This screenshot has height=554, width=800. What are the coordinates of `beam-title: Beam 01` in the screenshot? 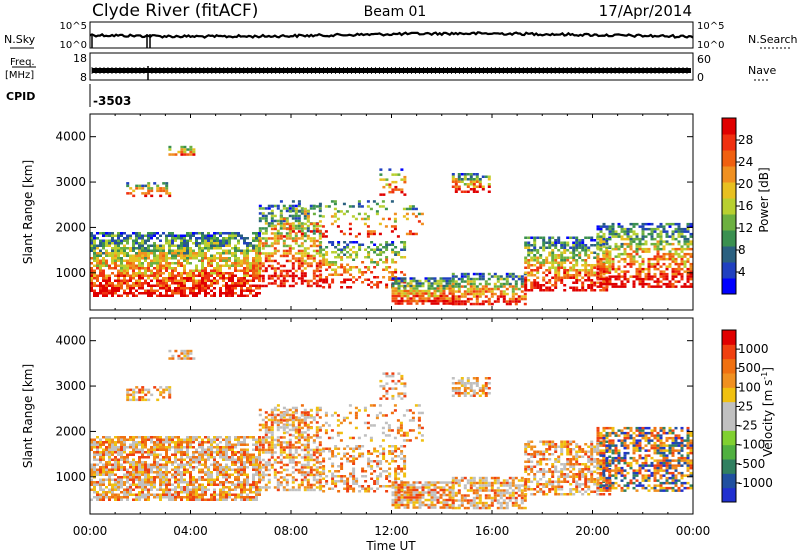 It's located at (395, 12).